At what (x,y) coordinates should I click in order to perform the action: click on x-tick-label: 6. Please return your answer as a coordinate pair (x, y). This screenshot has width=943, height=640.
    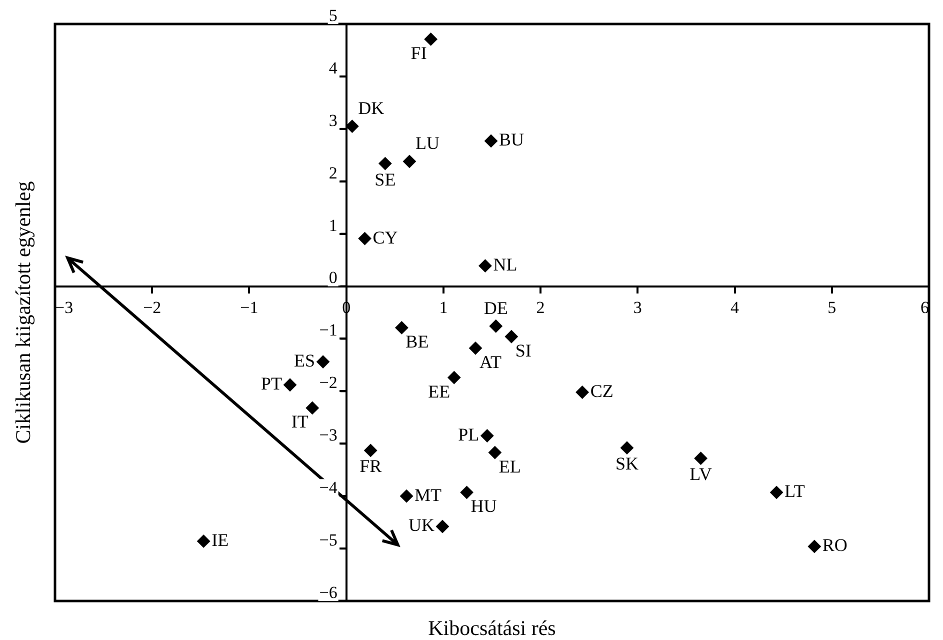
    Looking at the image, I should click on (924, 307).